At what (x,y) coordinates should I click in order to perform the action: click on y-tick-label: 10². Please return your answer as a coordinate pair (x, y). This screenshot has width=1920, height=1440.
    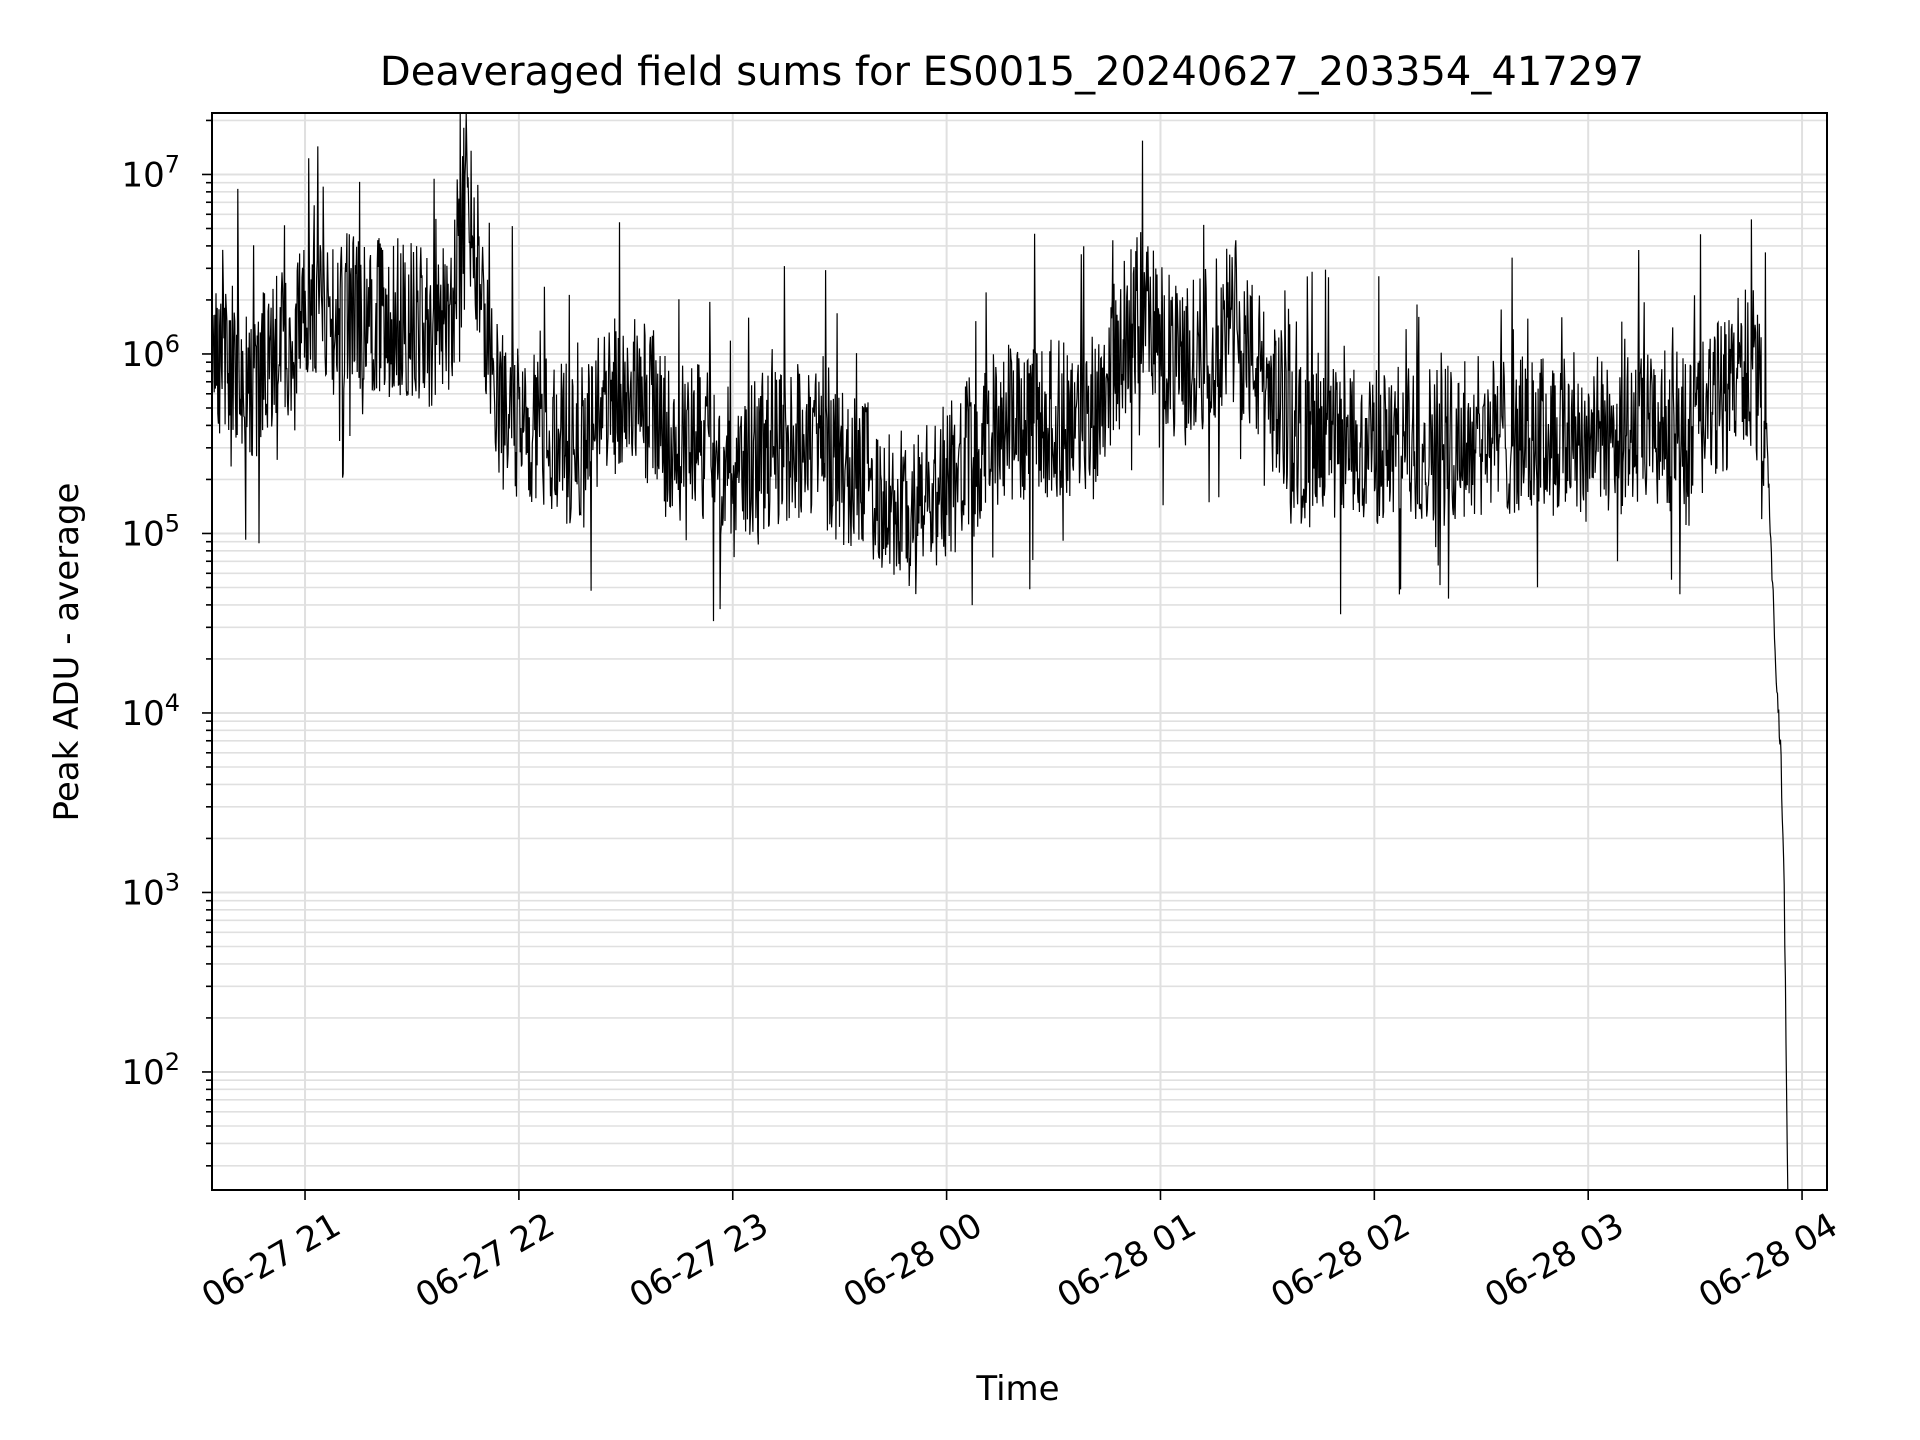
    Looking at the image, I should click on (150, 1070).